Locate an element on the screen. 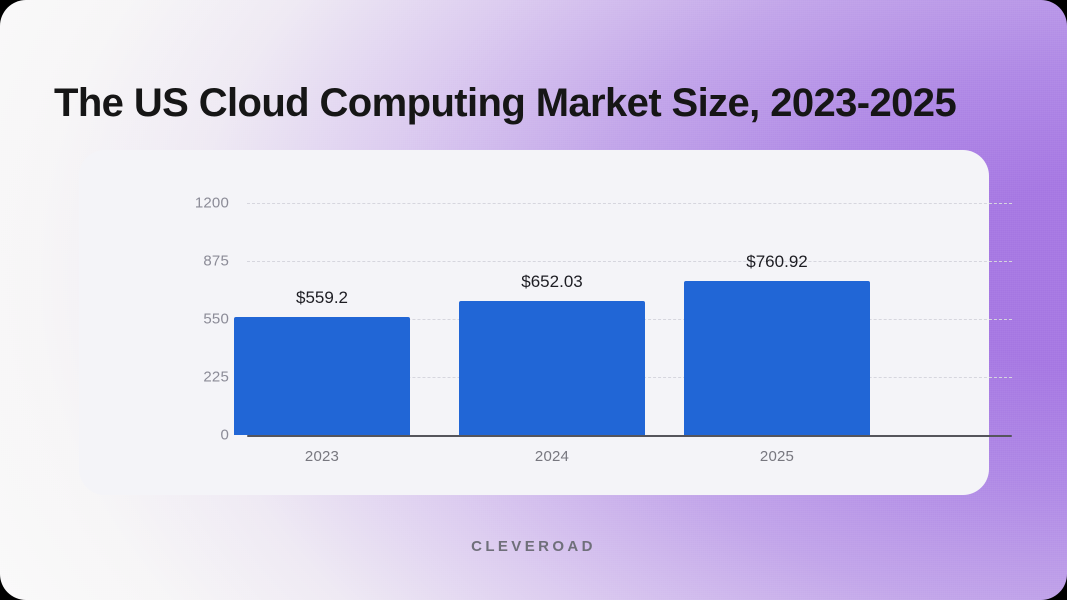 This screenshot has height=600, width=1067. y-axis-tick-label: 225 is located at coordinates (216, 377).